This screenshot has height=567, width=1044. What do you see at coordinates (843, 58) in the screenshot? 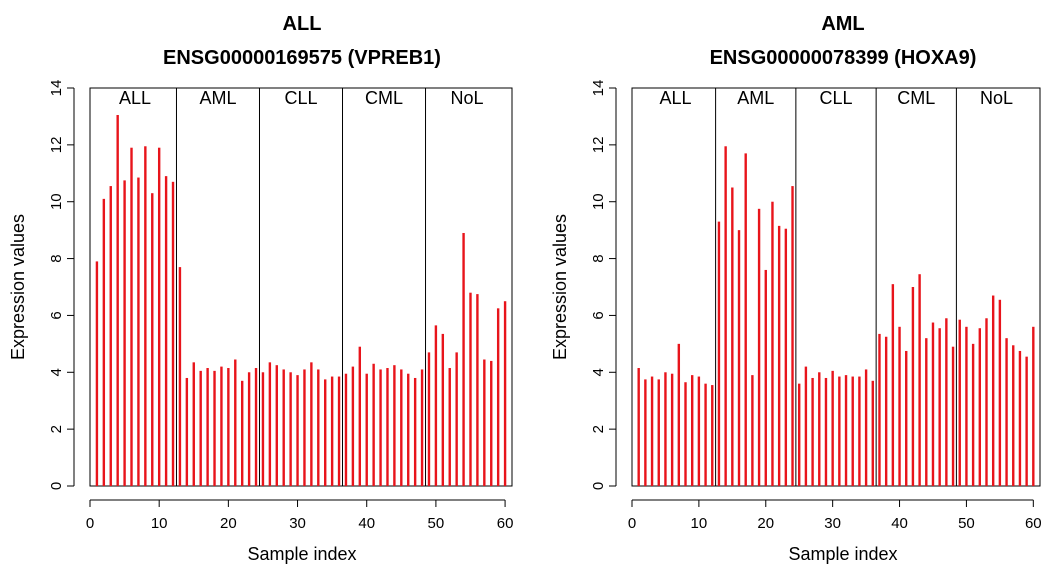
I see `chart-subtitle: ENSG00000078399 (HOXA9)` at bounding box center [843, 58].